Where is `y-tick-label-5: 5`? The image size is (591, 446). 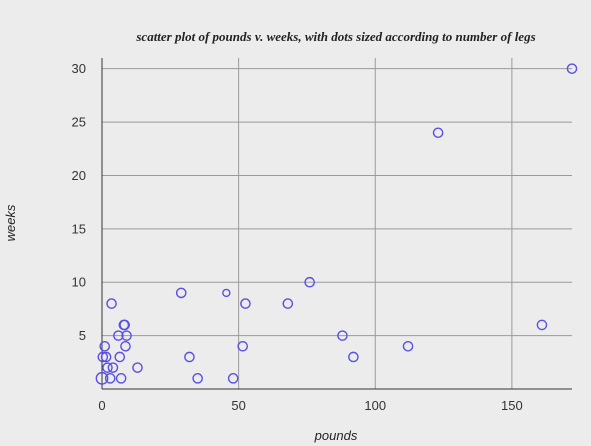 y-tick-label-5: 5 is located at coordinates (82, 335).